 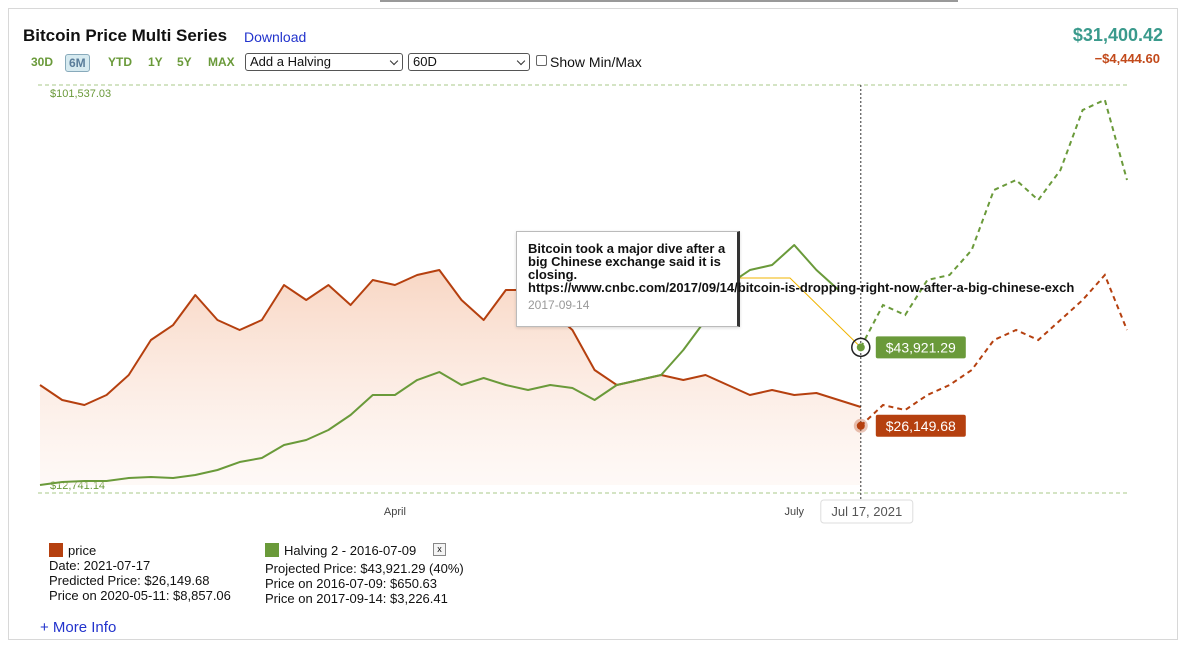 I want to click on crosshair-label-box, so click(x=867, y=511).